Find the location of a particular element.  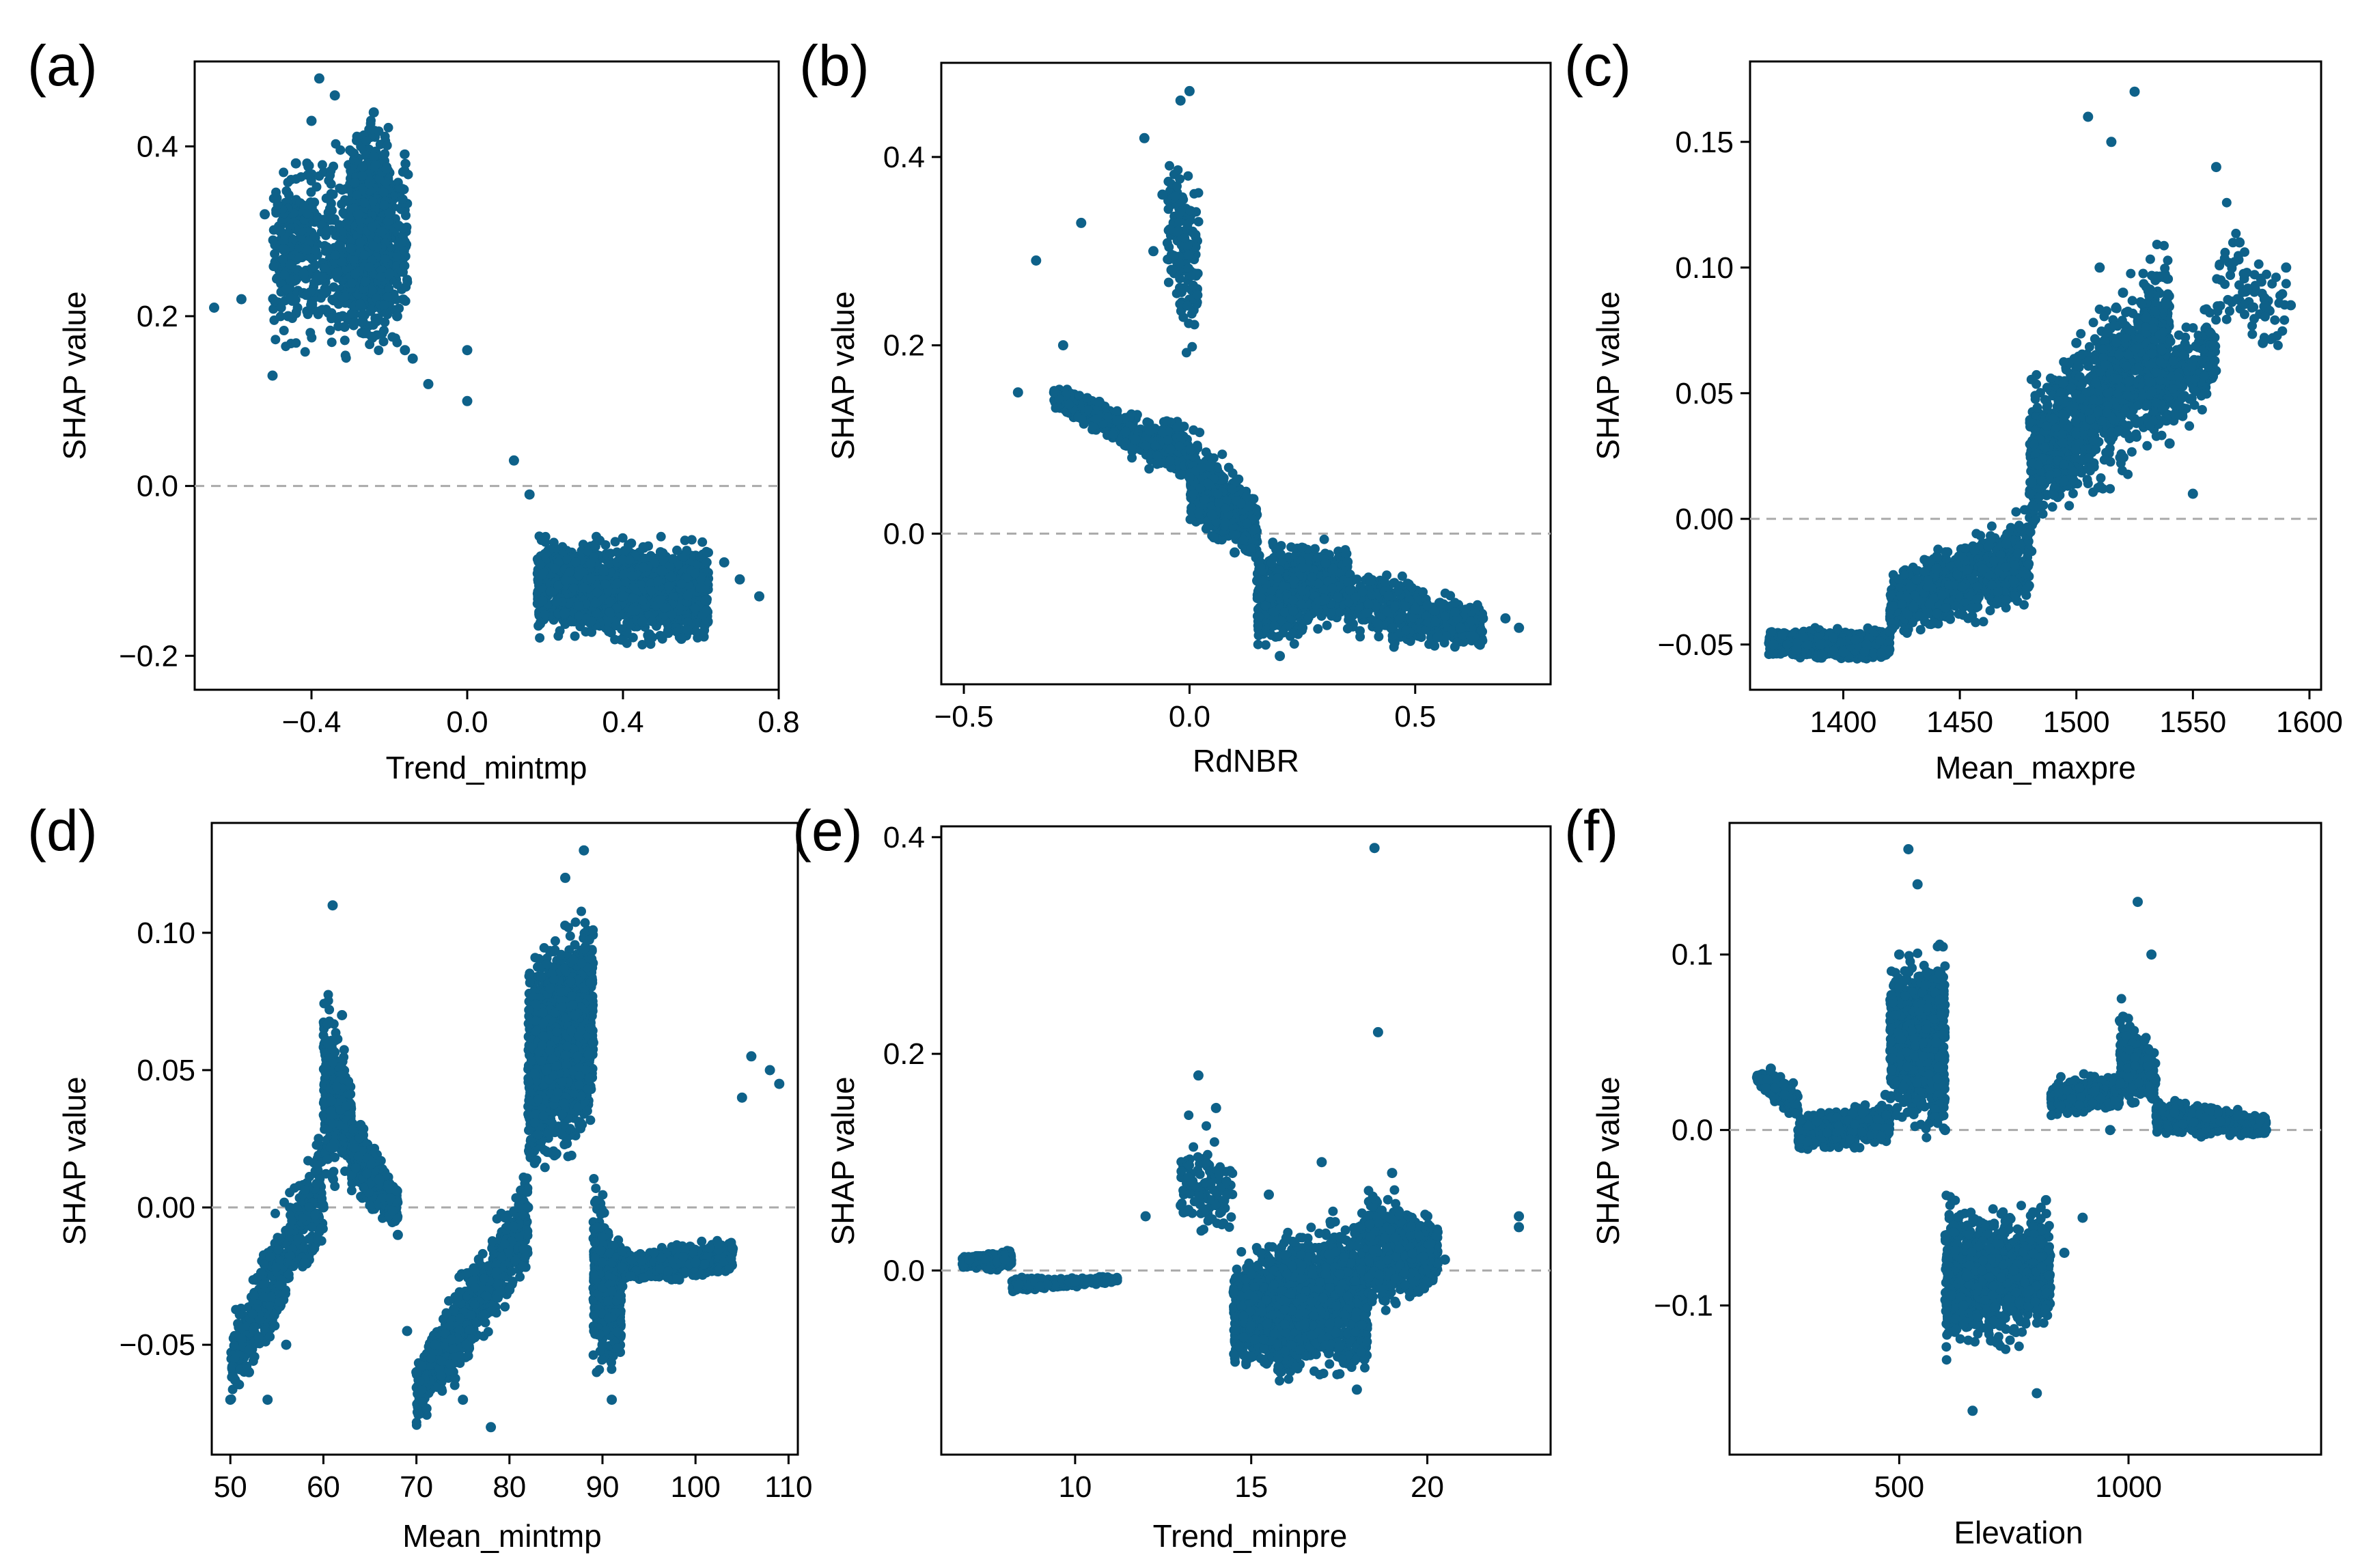

y-tick-label: 0.2 is located at coordinates (157, 316).